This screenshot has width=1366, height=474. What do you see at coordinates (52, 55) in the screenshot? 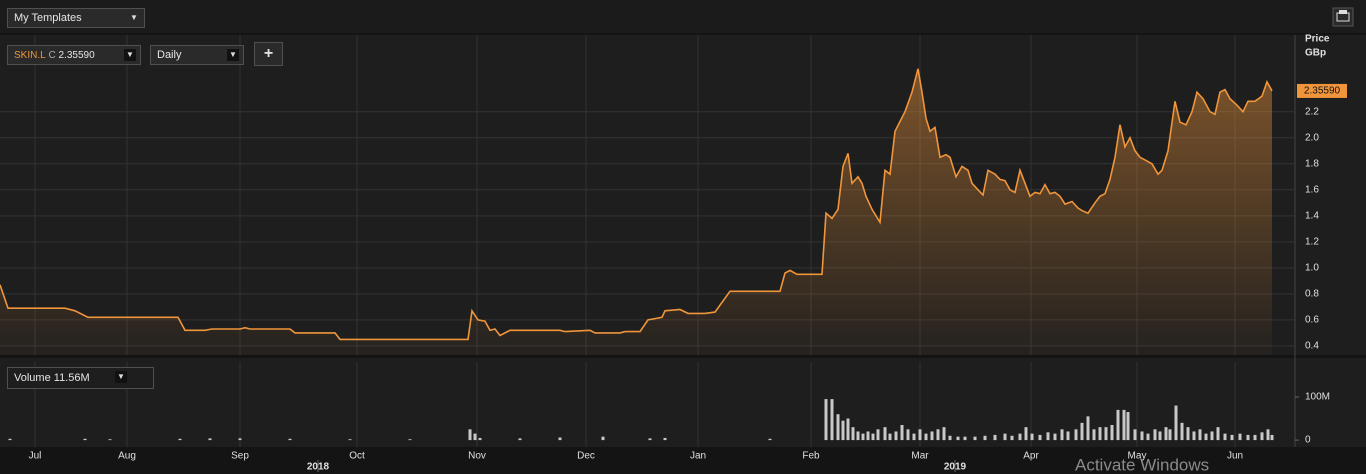
I see `close-prefix: C` at bounding box center [52, 55].